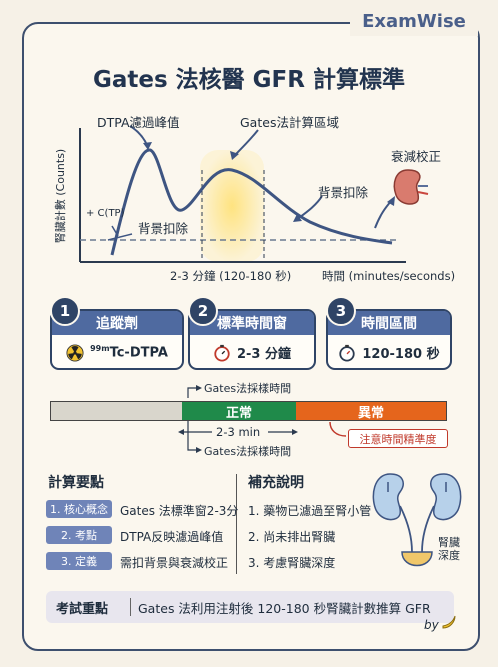  Describe the element at coordinates (174, 563) in the screenshot. I see `point-text: 需扣背景與衰減校正` at that location.